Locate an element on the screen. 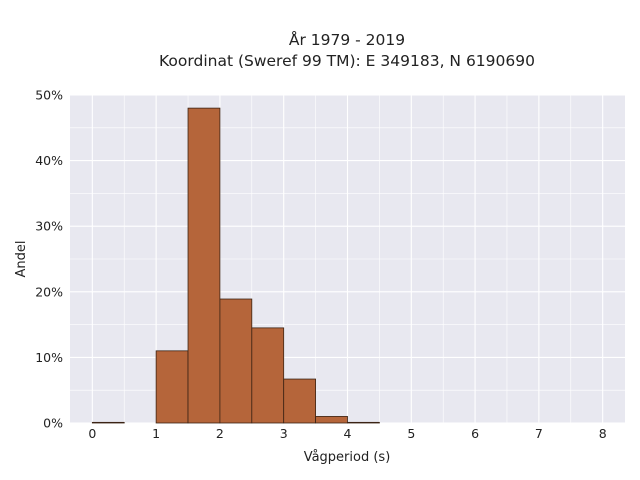 Image resolution: width=640 pixels, height=480 pixels. y-tick-label: 50% is located at coordinates (49, 95).